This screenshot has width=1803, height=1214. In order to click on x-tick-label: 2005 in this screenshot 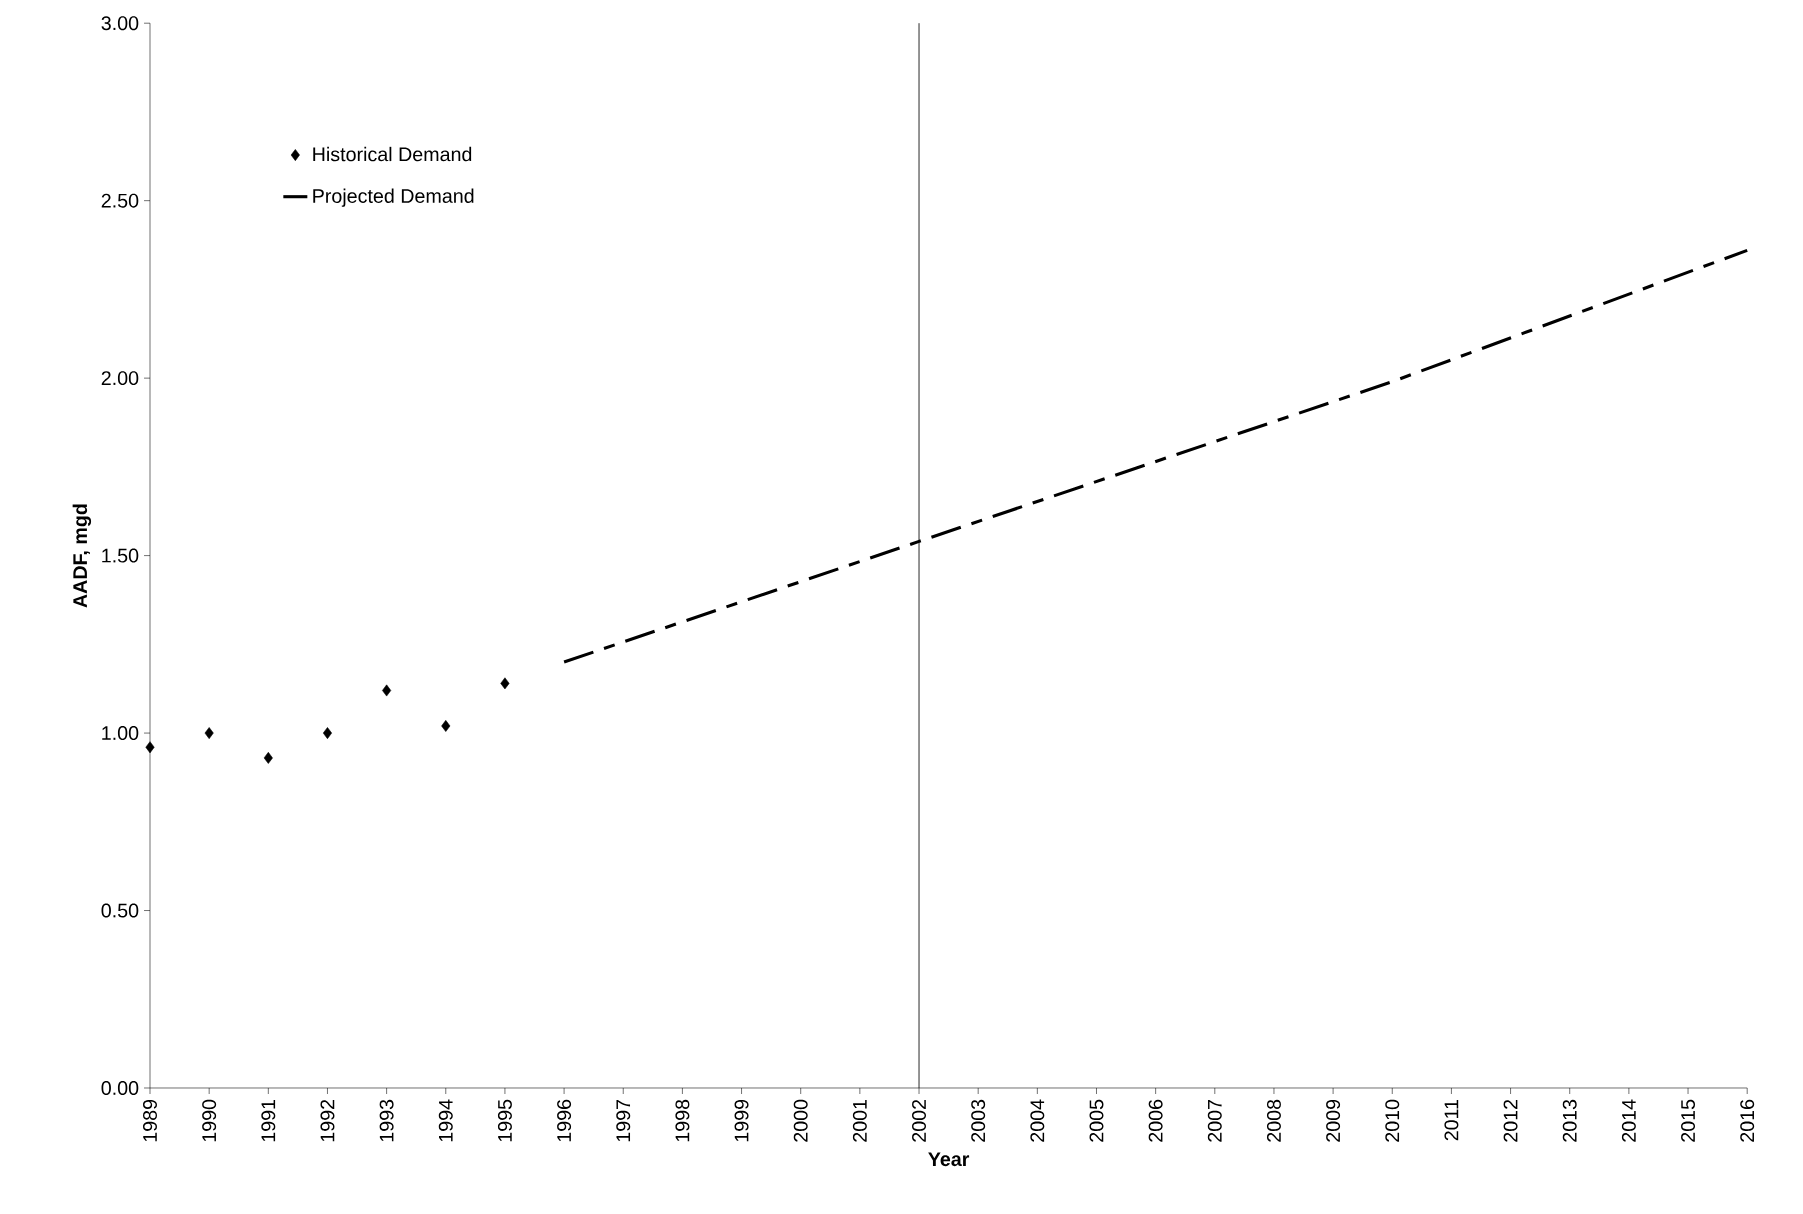, I will do `click(1096, 1120)`.